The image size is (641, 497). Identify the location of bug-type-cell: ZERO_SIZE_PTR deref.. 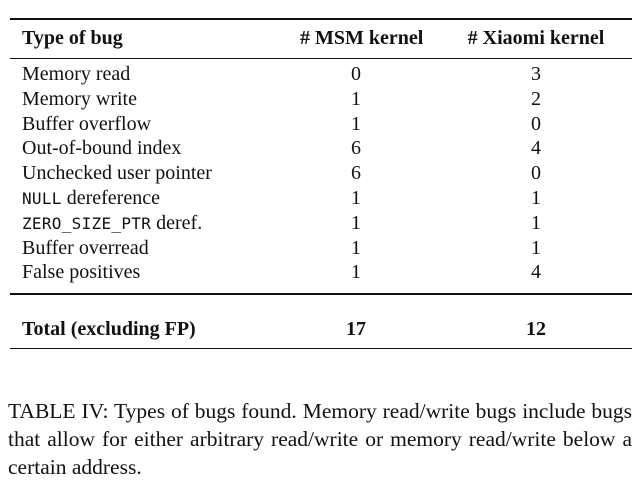
(112, 223).